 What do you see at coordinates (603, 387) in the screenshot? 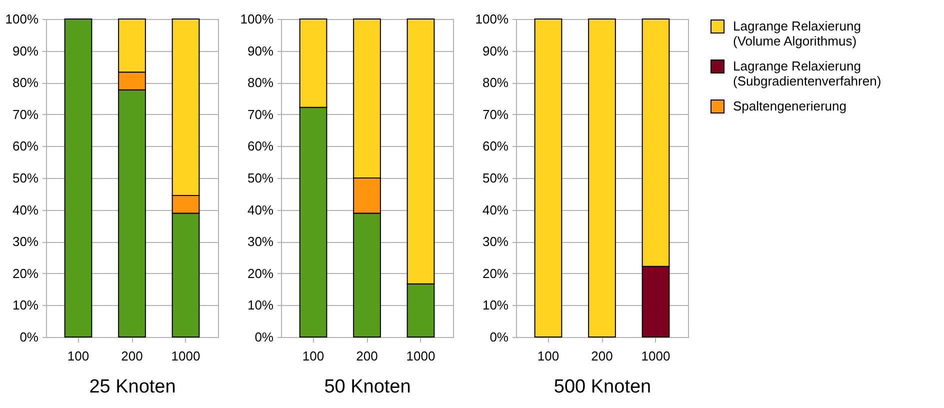
I see `x-axis-title: 500 Knoten` at bounding box center [603, 387].